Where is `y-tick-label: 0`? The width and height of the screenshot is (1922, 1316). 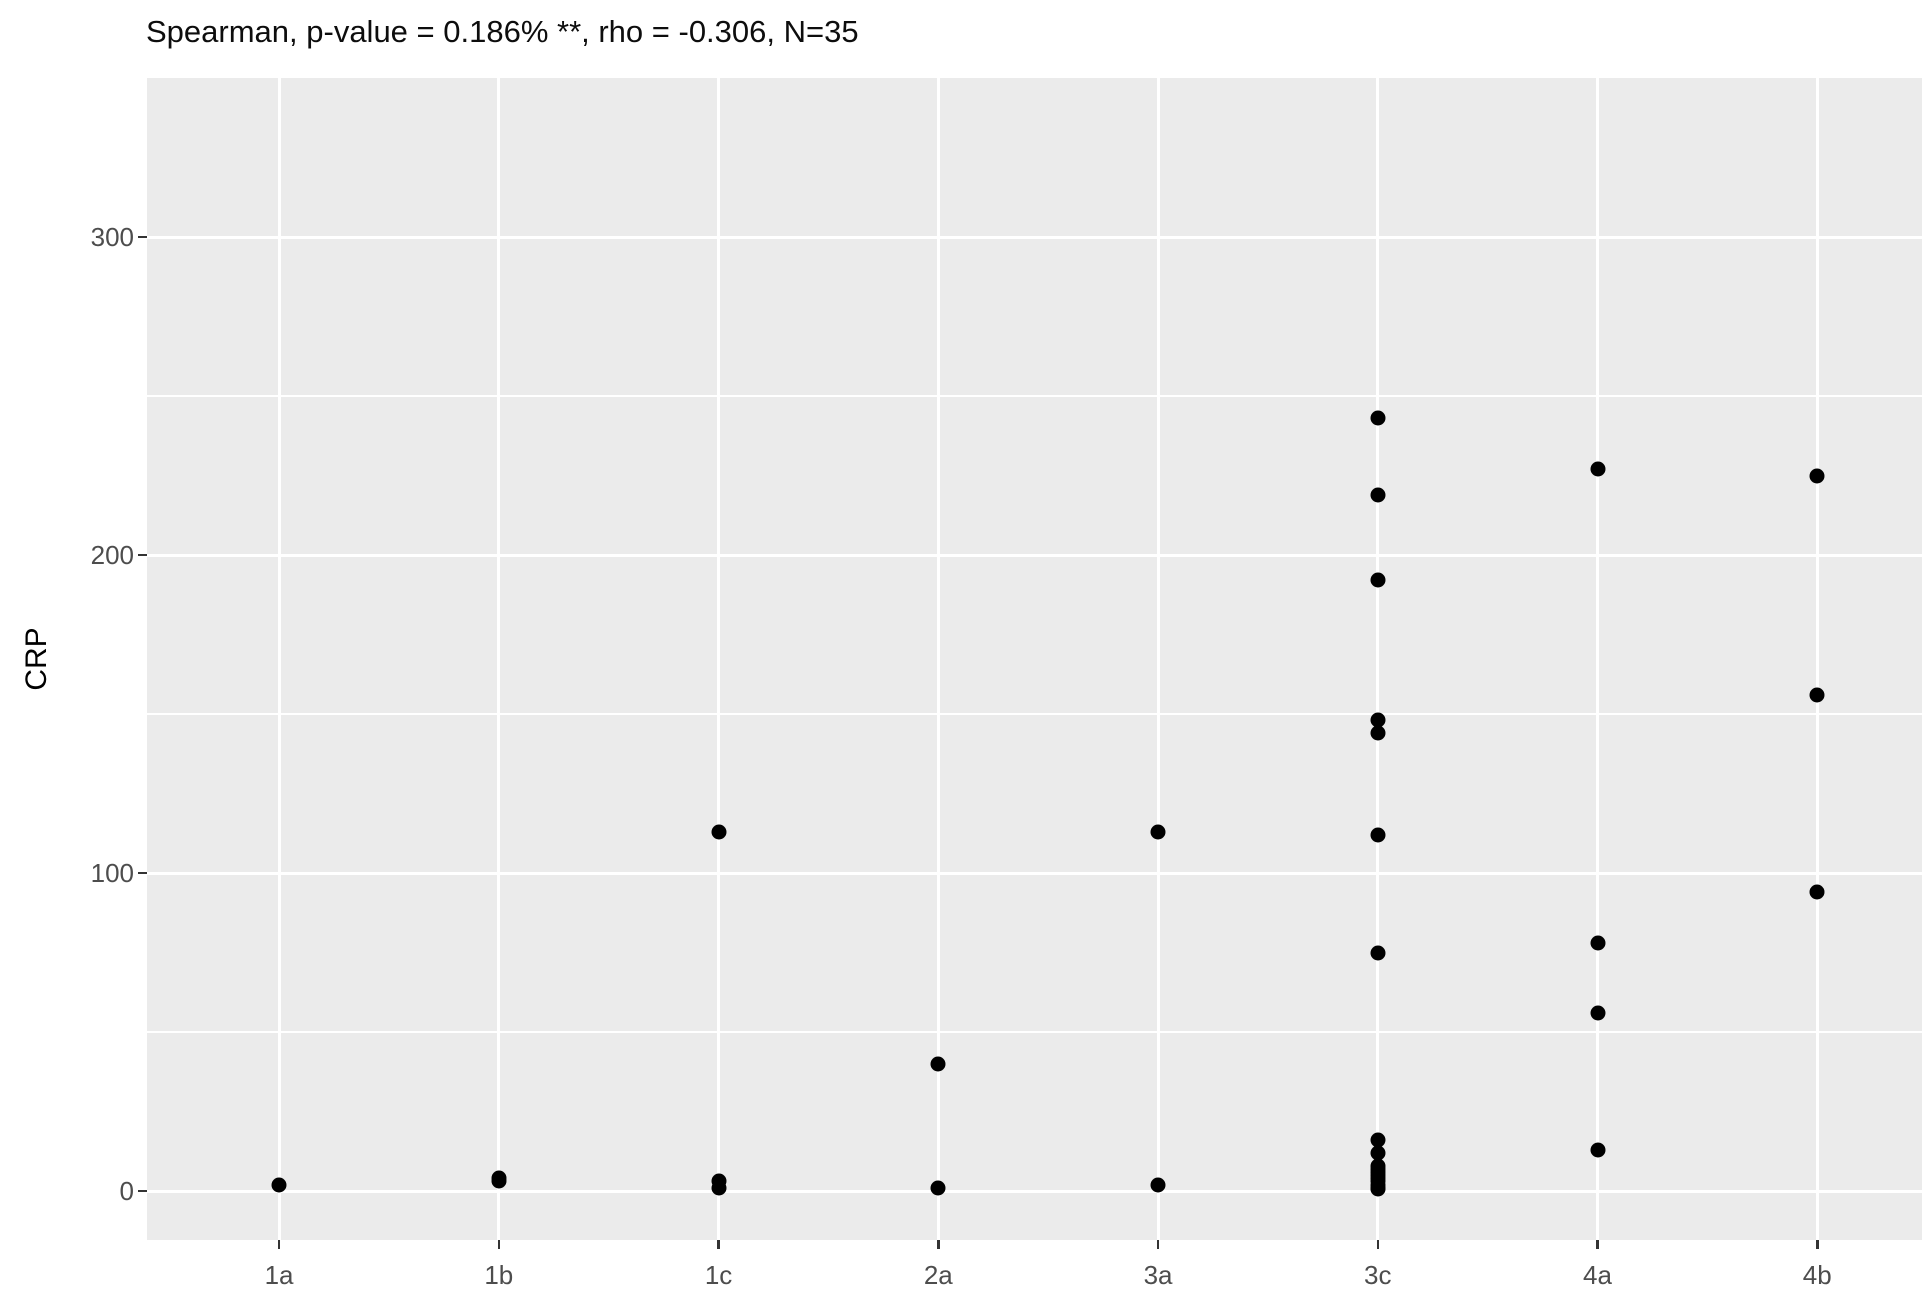
y-tick-label: 0 is located at coordinates (126, 1191).